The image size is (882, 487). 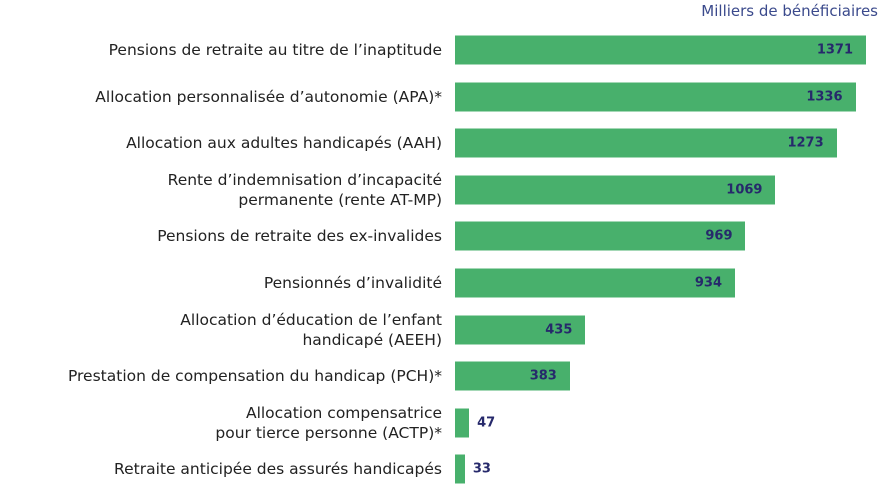 What do you see at coordinates (299, 236) in the screenshot?
I see `category-label: Pensions de retraite des ex-invalides` at bounding box center [299, 236].